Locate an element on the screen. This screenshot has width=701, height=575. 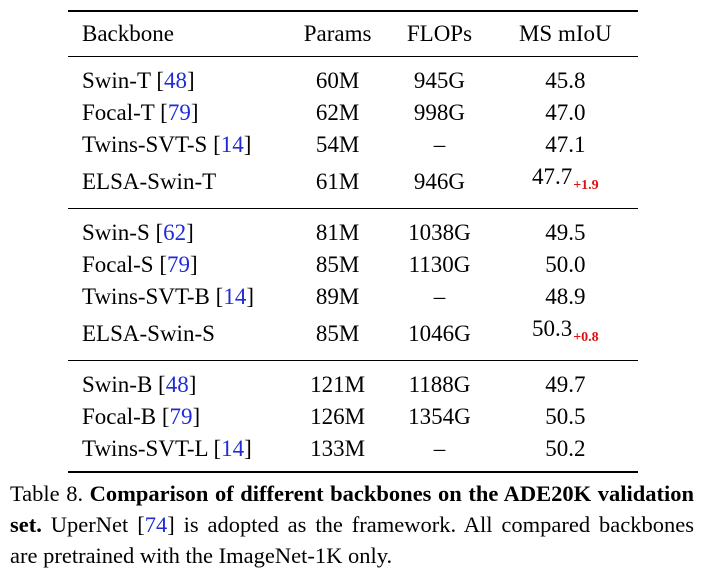
cell-params: 89M is located at coordinates (337, 297).